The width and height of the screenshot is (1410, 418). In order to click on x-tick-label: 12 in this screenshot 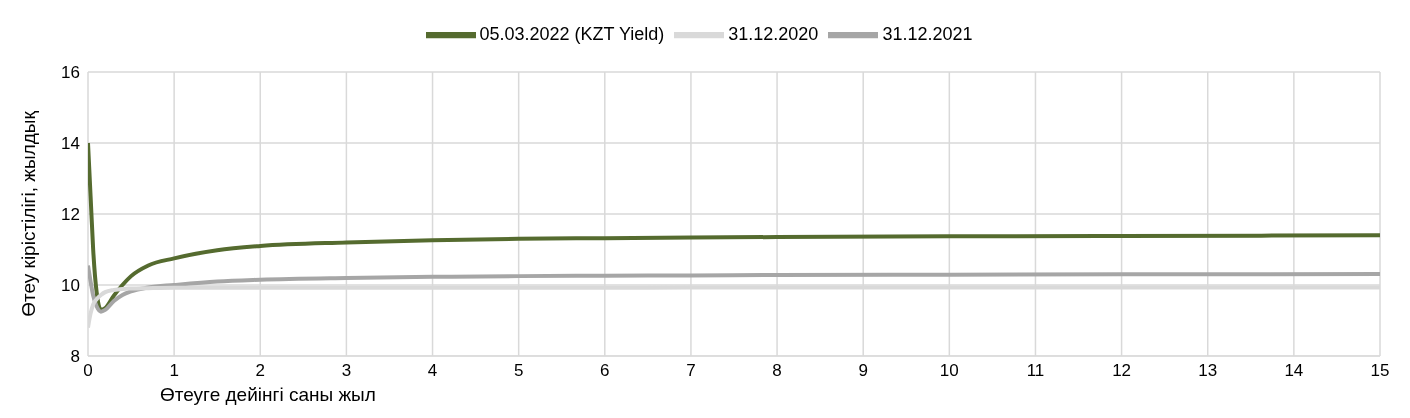, I will do `click(1122, 371)`.